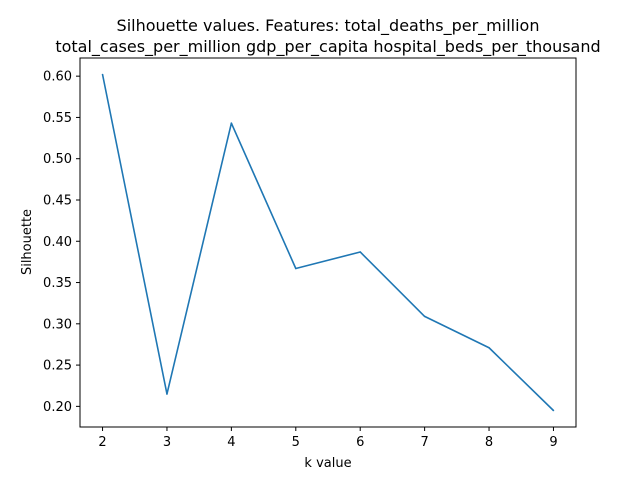 The height and width of the screenshot is (480, 640). What do you see at coordinates (27, 242) in the screenshot?
I see `y-axis-label: Silhouette` at bounding box center [27, 242].